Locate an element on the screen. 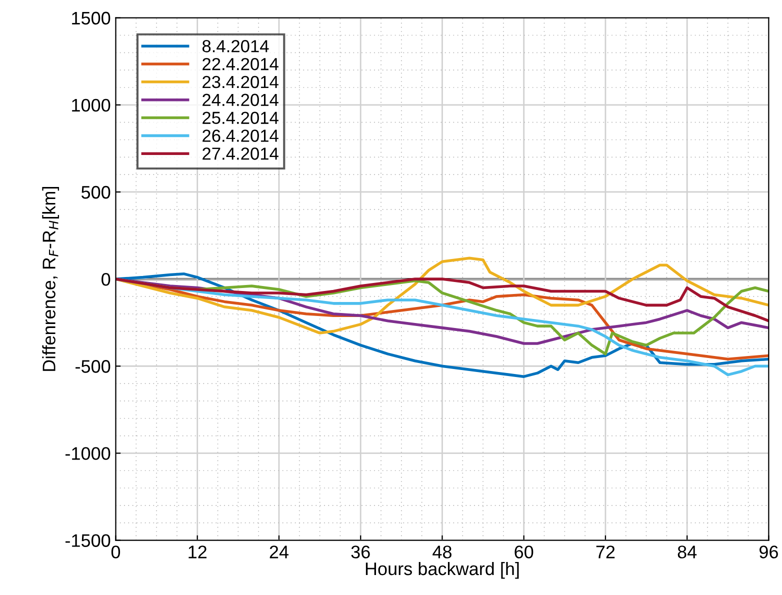 The width and height of the screenshot is (782, 595). x-tick-label: 72 is located at coordinates (605, 552).